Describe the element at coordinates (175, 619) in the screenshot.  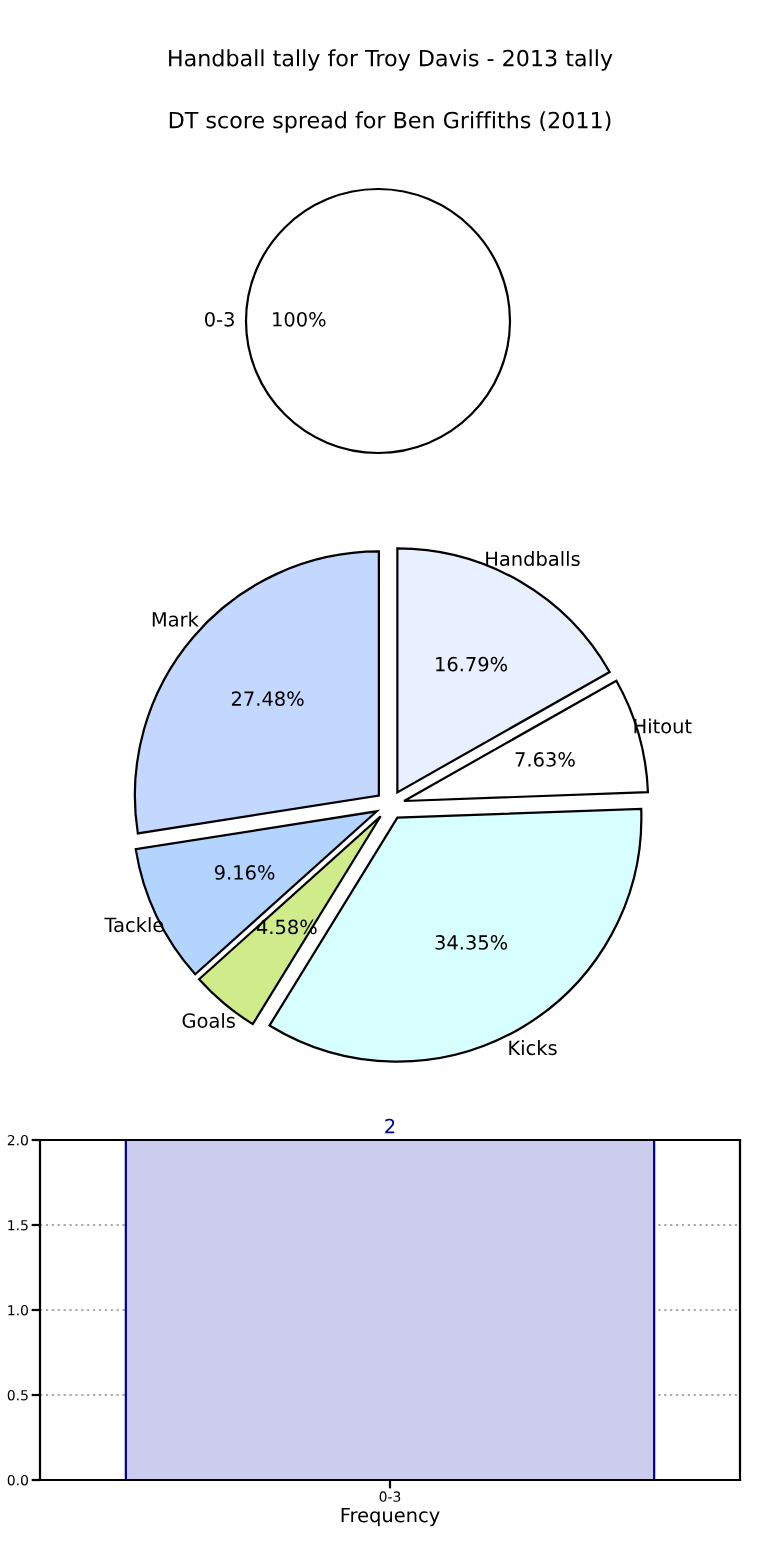
I see `slice-label: Mark` at that location.